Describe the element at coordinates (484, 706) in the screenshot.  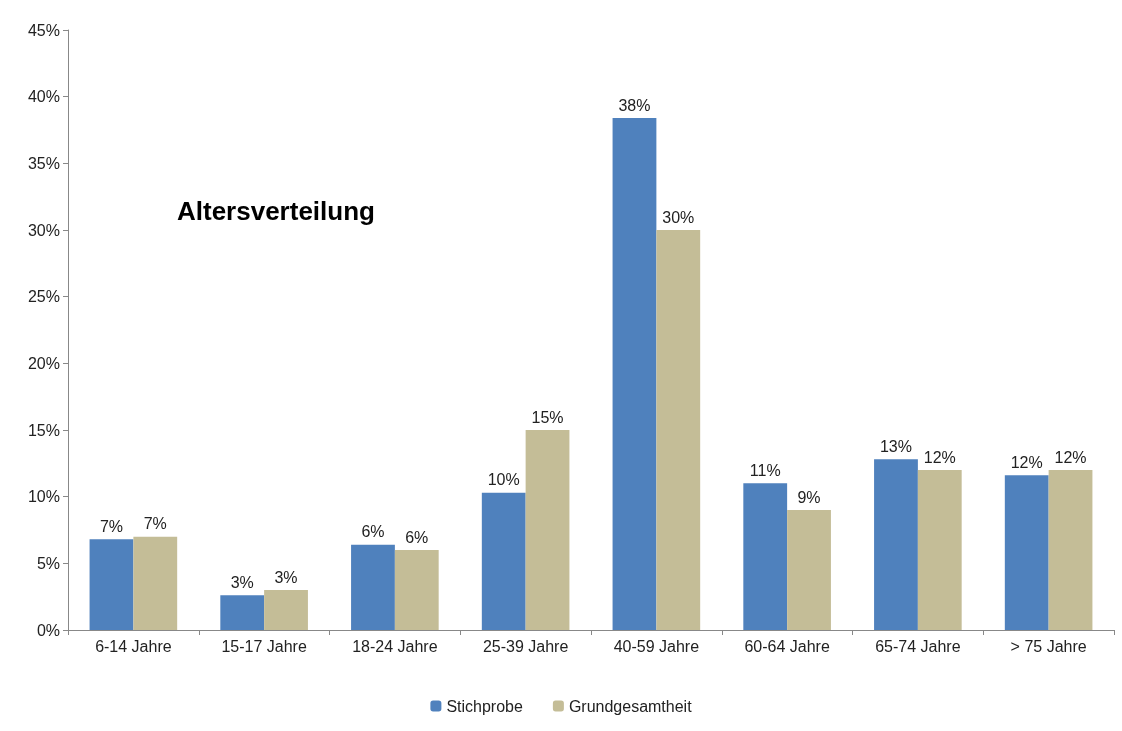
I see `legend-label: Stichprobe` at that location.